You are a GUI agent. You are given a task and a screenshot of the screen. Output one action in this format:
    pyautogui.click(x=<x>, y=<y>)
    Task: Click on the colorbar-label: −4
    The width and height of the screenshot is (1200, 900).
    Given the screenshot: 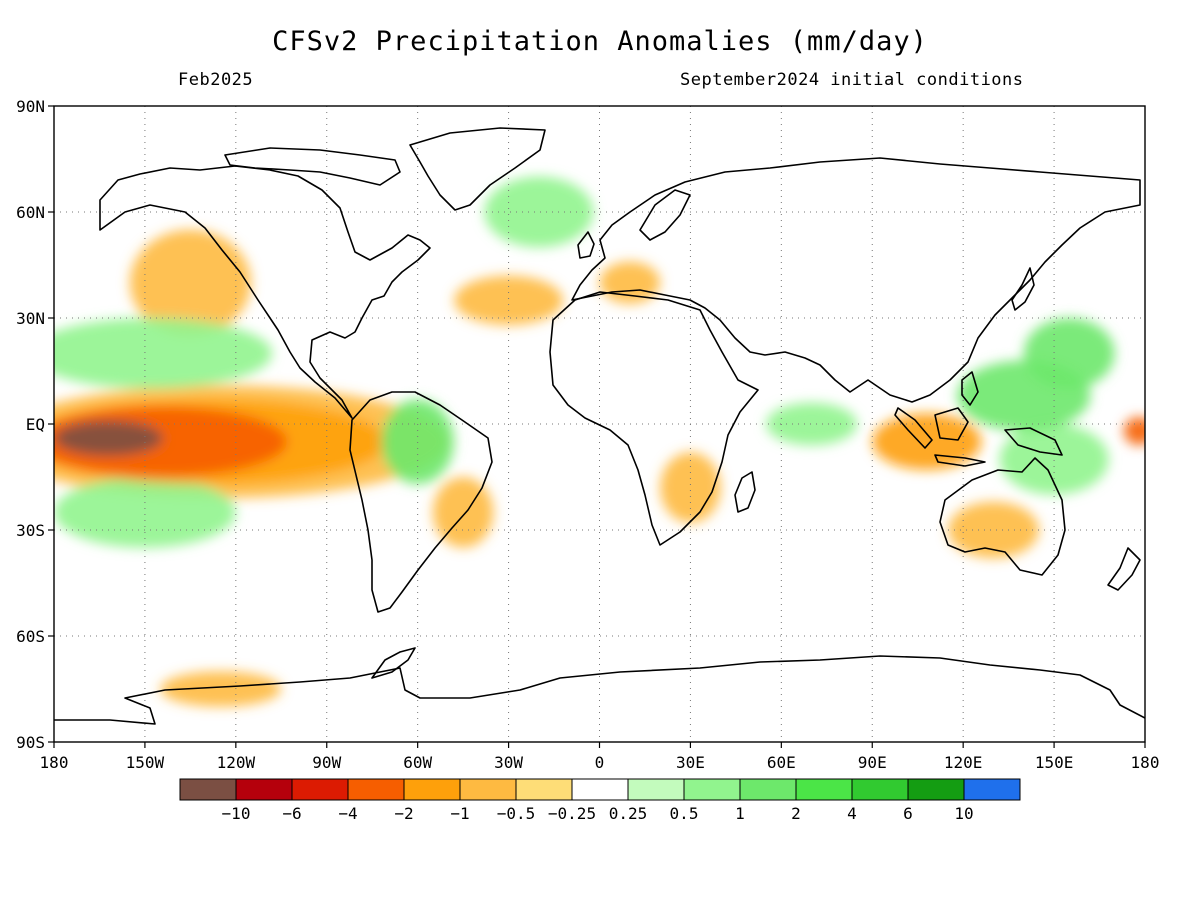 What is the action you would take?
    pyautogui.click(x=347, y=813)
    